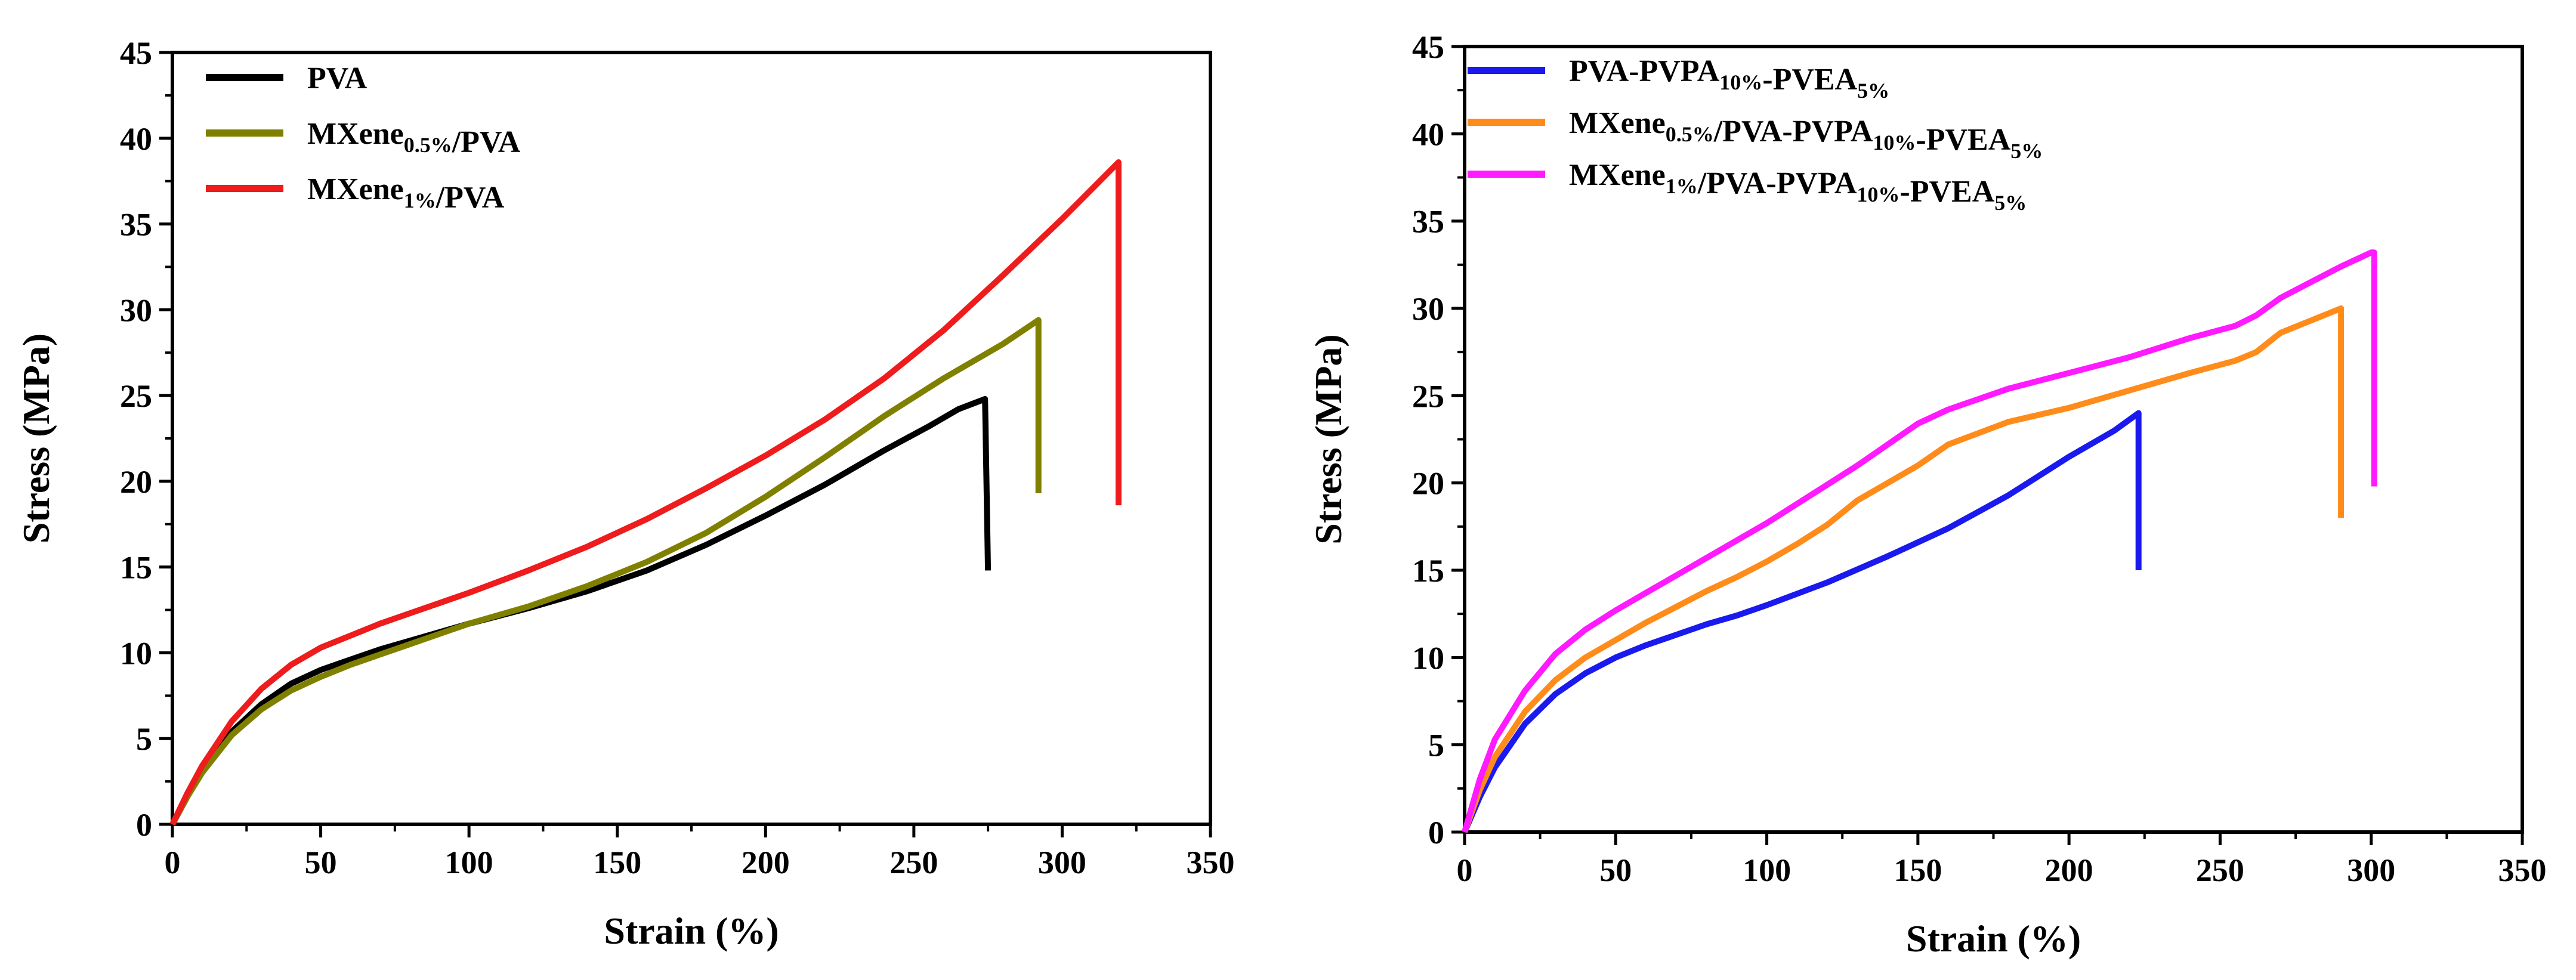  What do you see at coordinates (286, 78) in the screenshot?
I see `legend-item-1: PVA` at bounding box center [286, 78].